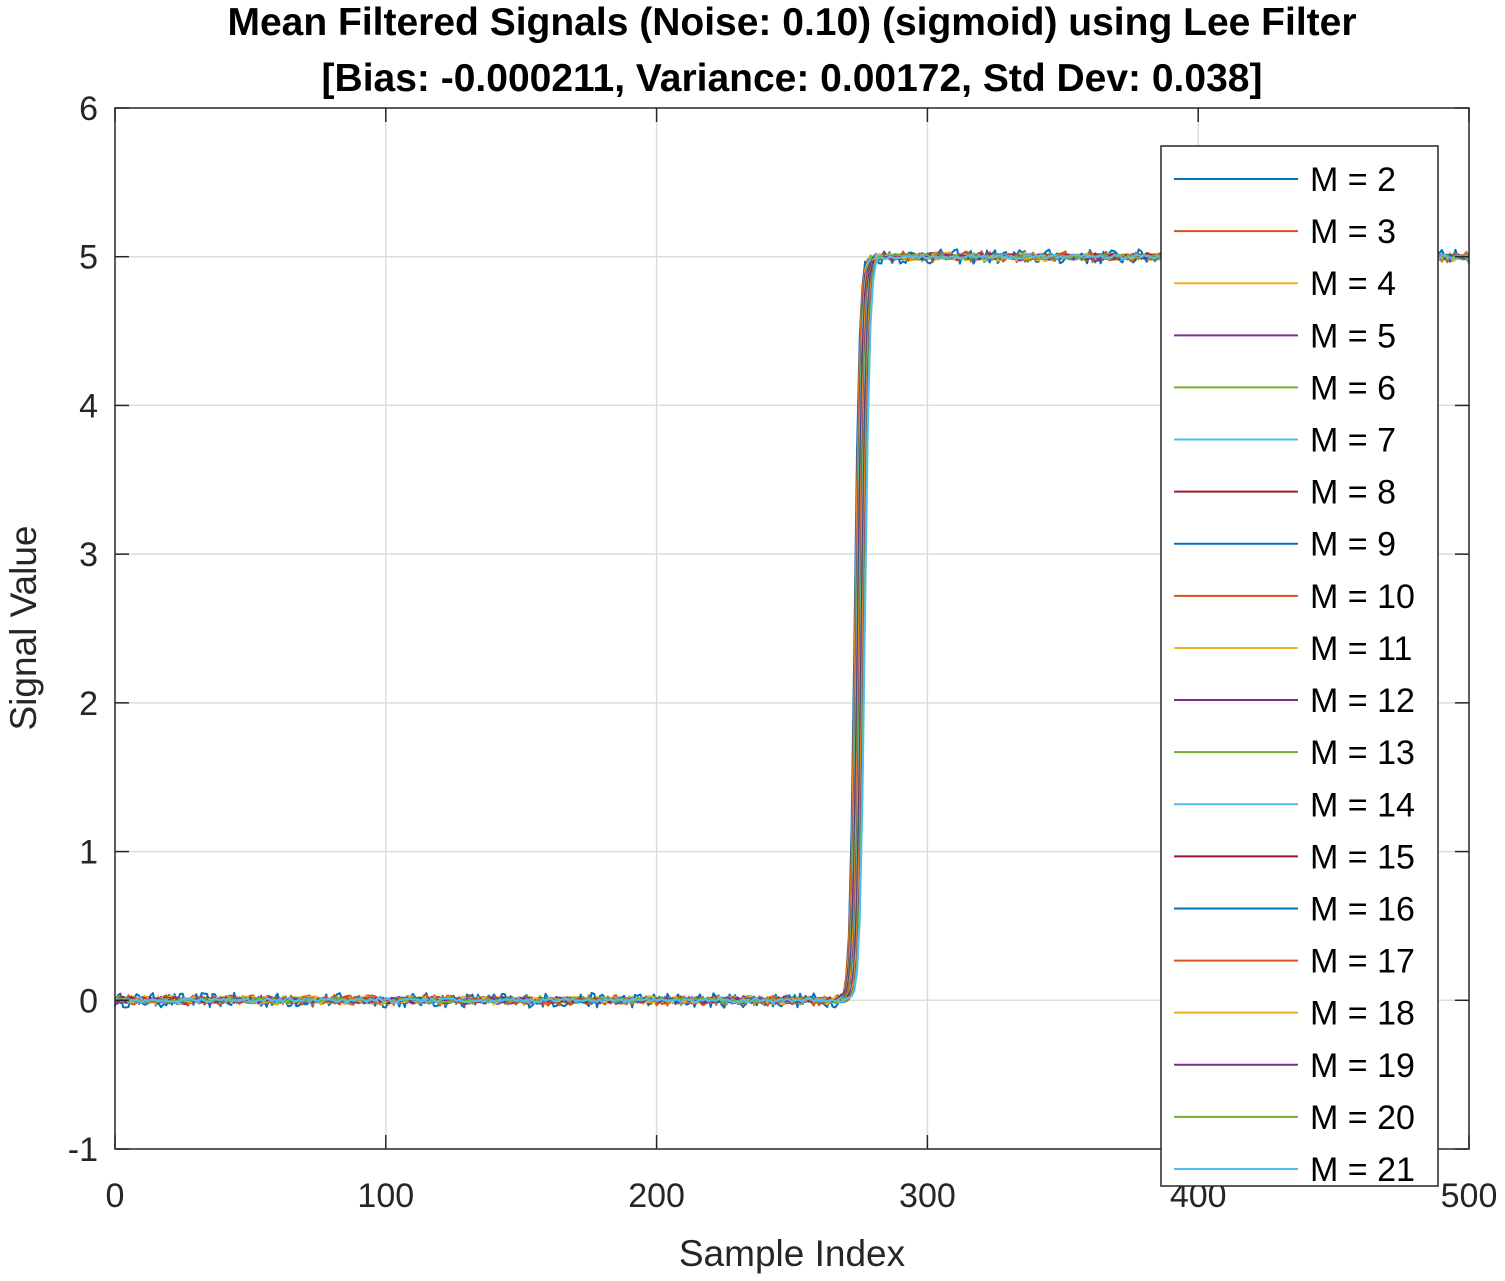 The width and height of the screenshot is (1505, 1281). What do you see at coordinates (1362, 1170) in the screenshot?
I see `legend-entry-label: M = 21` at bounding box center [1362, 1170].